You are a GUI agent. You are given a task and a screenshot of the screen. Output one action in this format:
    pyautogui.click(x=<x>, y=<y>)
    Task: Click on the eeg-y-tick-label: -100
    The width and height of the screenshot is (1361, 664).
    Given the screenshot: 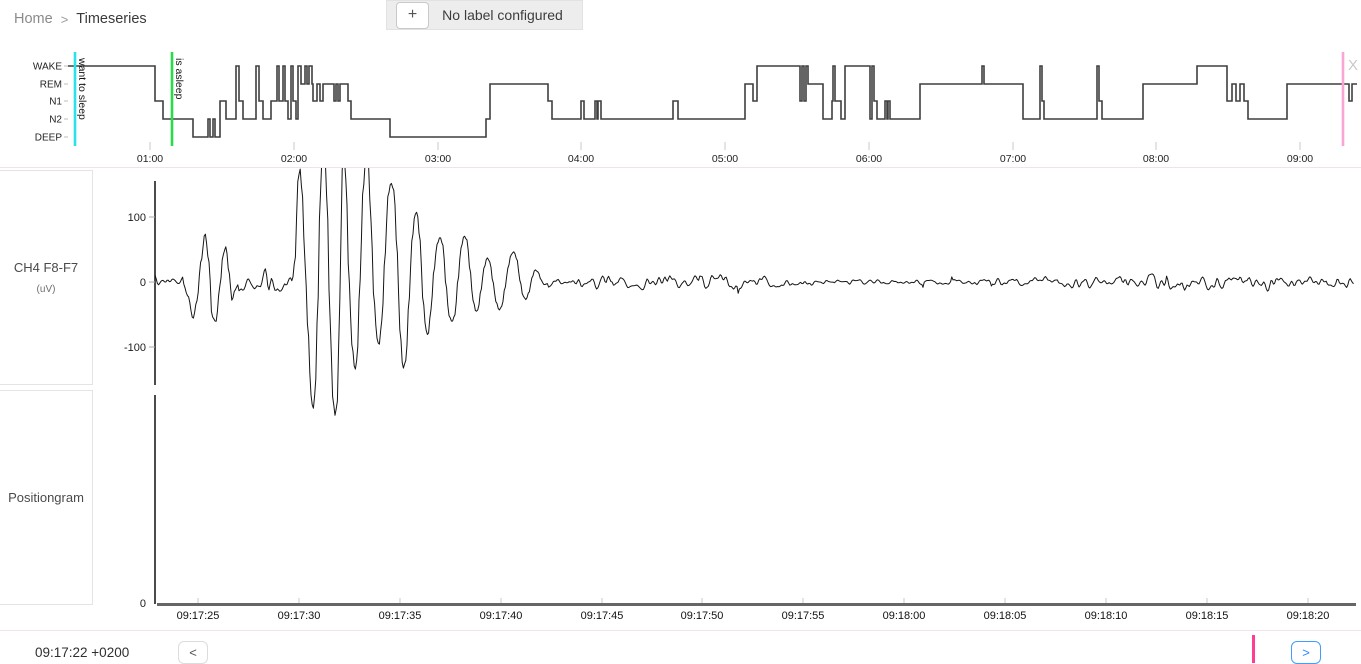 What is the action you would take?
    pyautogui.click(x=135, y=348)
    